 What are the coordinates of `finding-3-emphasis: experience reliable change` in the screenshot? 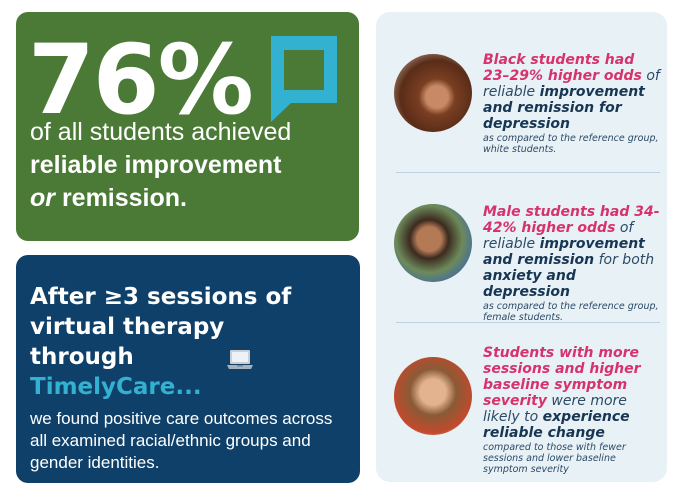 It's located at (556, 425).